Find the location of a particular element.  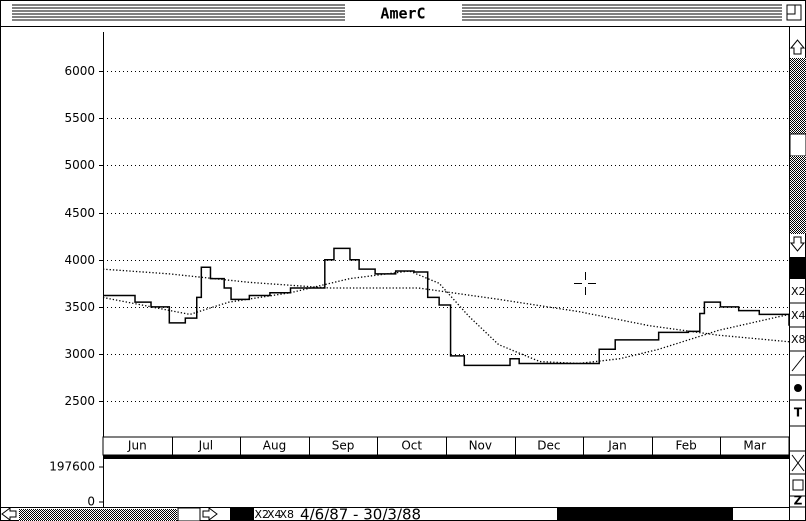

window-title: AmerC is located at coordinates (402, 14).